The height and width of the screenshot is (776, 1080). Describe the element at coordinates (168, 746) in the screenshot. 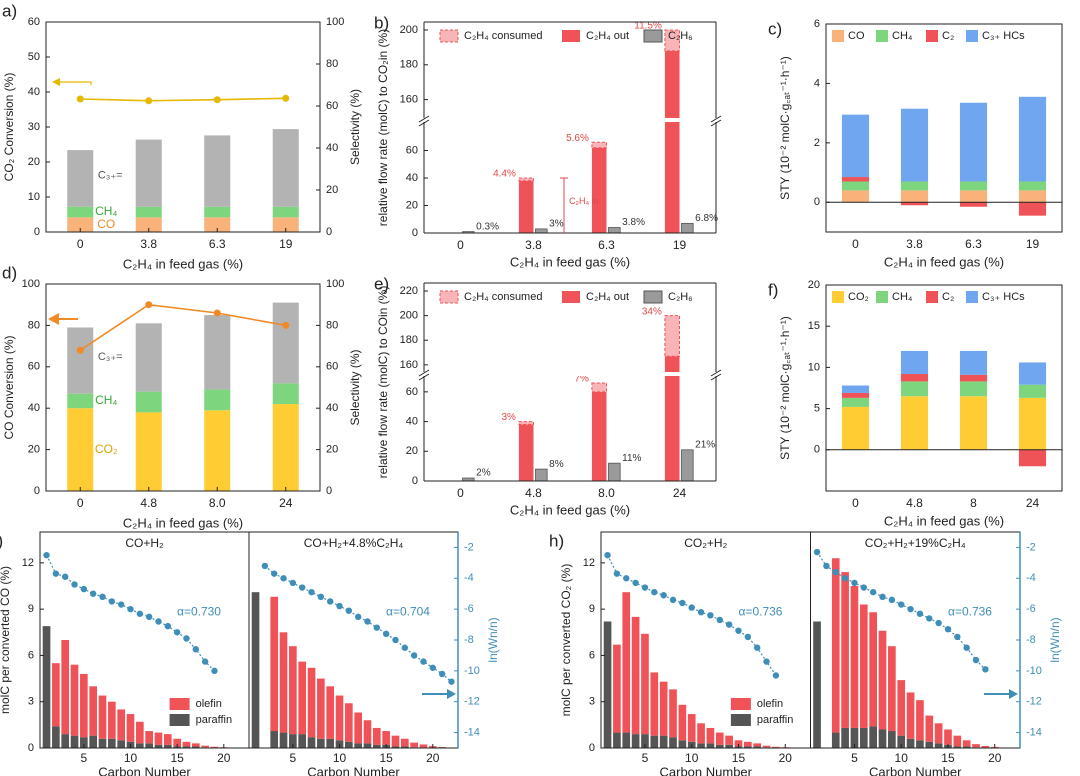

I see `bar-g-0-paraffin` at that location.